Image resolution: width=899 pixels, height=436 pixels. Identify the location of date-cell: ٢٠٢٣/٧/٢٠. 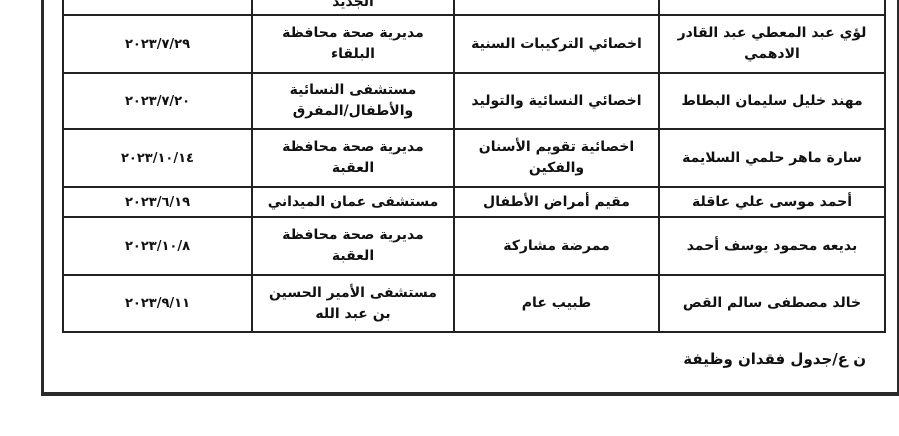
(157, 101).